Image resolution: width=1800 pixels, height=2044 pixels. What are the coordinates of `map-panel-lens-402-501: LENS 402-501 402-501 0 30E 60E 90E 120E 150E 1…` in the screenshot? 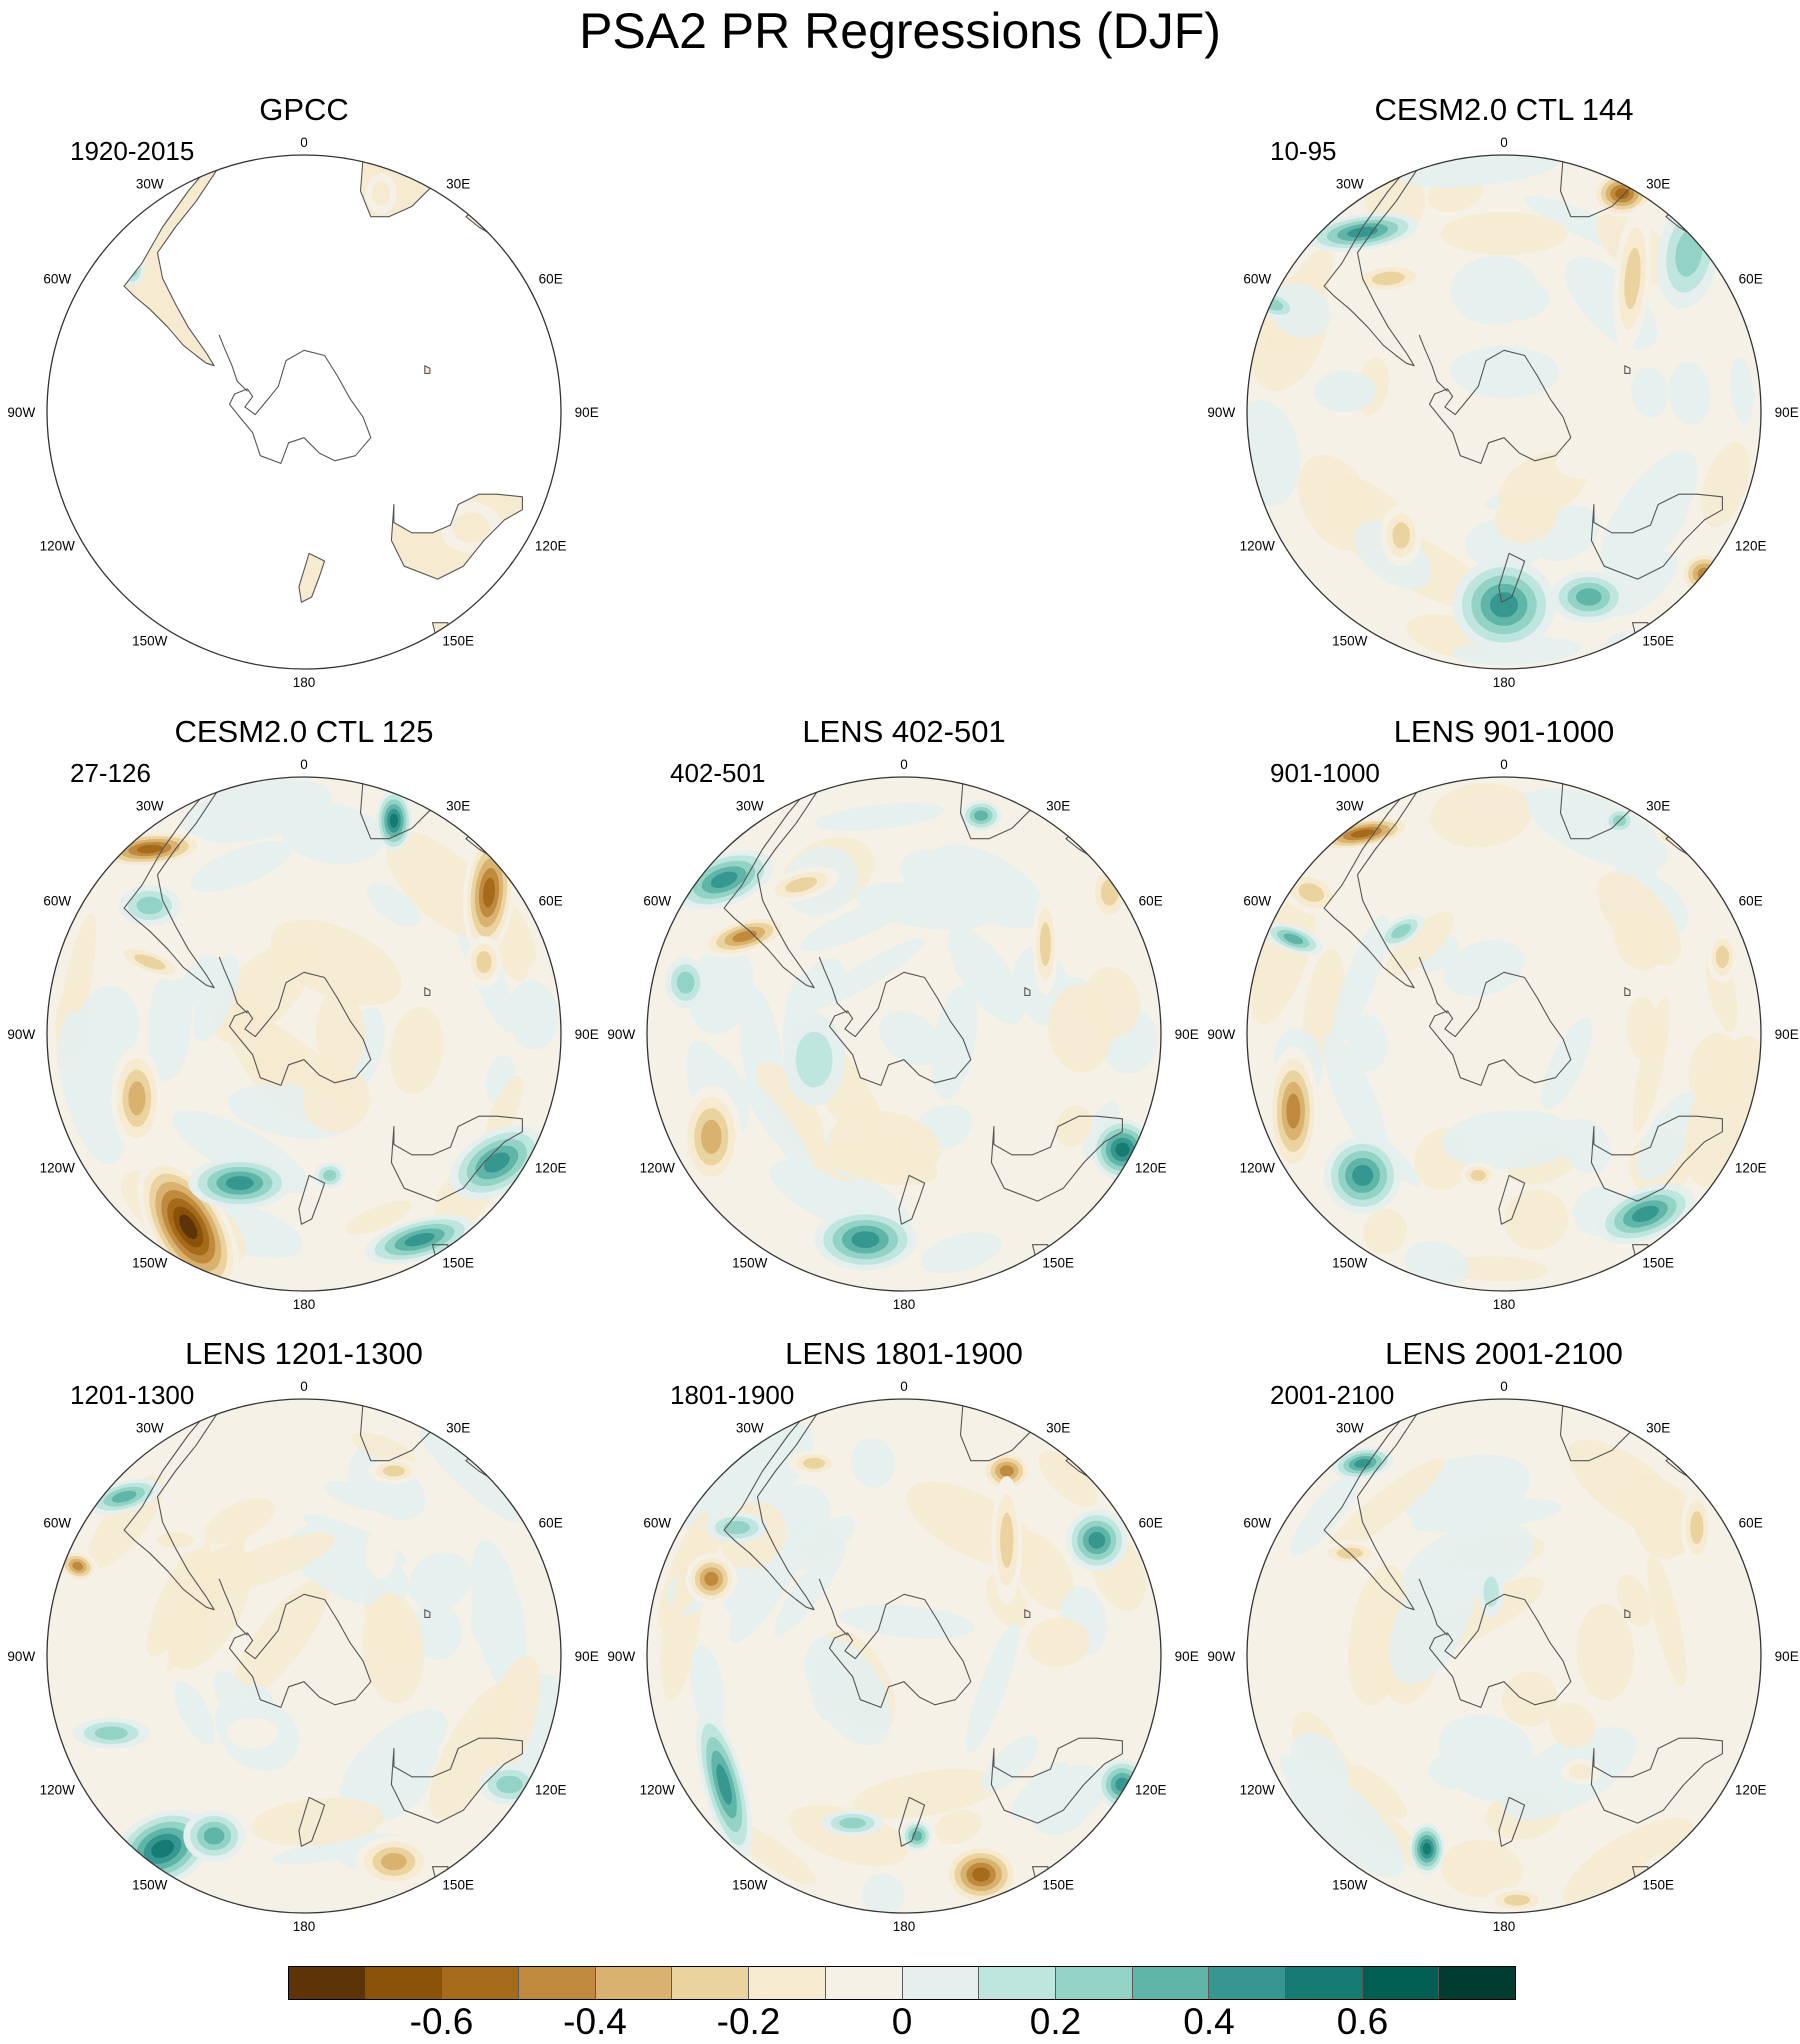 It's located at (902, 1014).